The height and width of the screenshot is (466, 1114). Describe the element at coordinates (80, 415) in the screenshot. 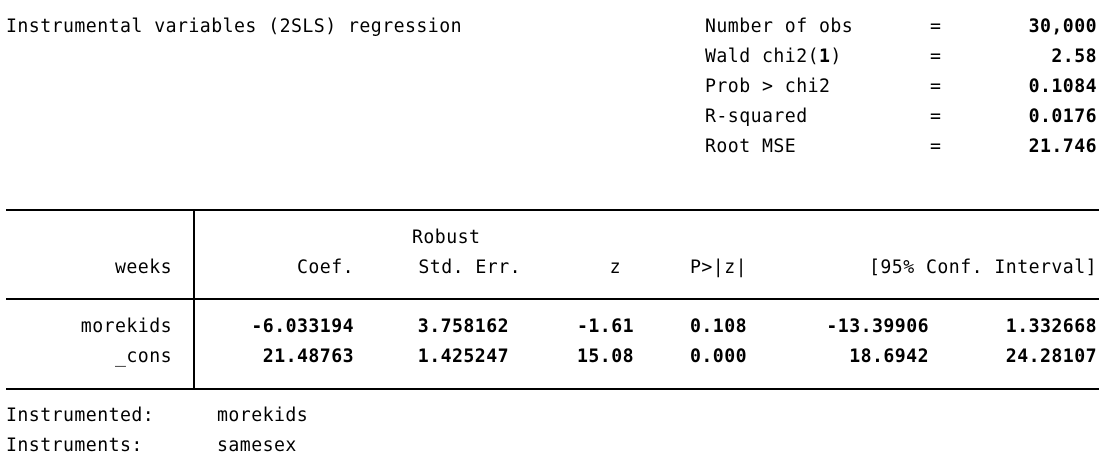

I see `instrumented-label: Instrumented:` at that location.